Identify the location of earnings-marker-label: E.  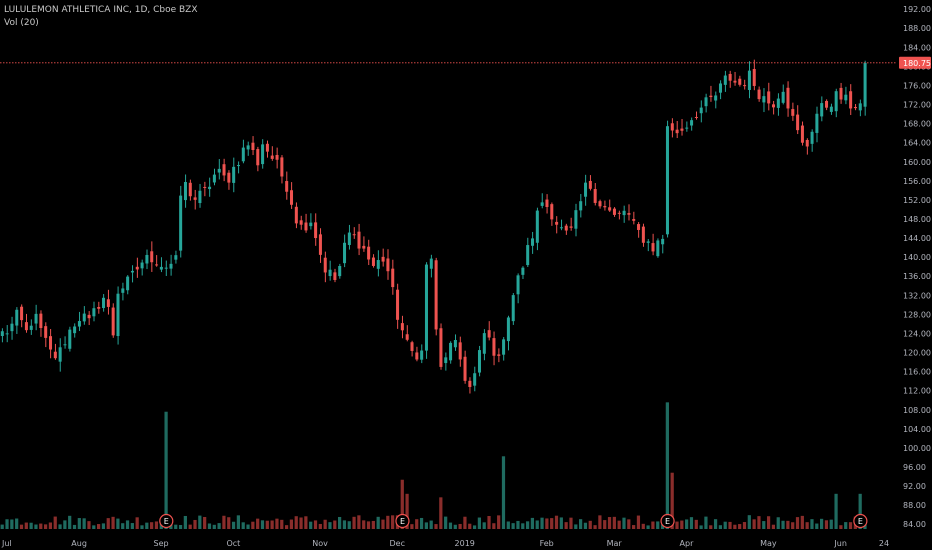
(166, 521).